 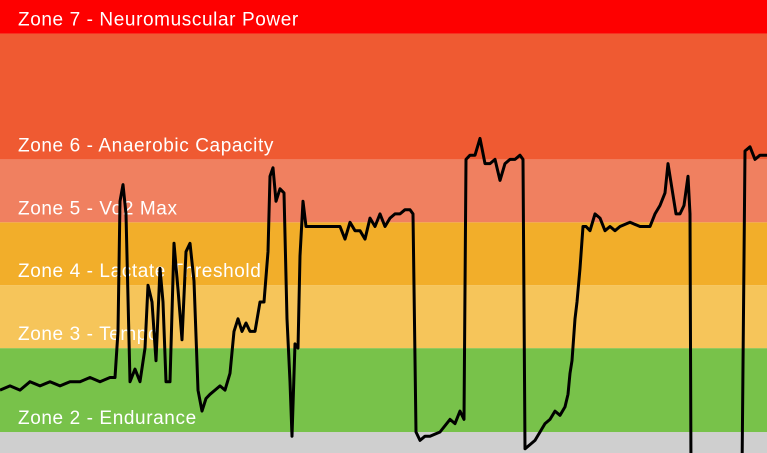 I want to click on zone-label: Zone 4 - Lactate Threshold, so click(x=139, y=271).